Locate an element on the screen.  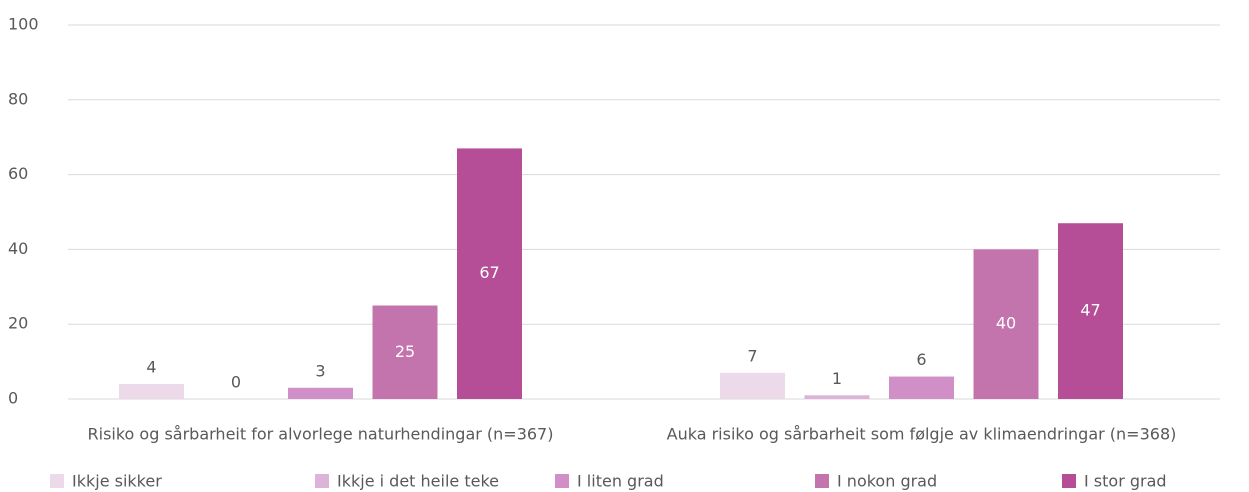
data-label: 47 is located at coordinates (1090, 310).